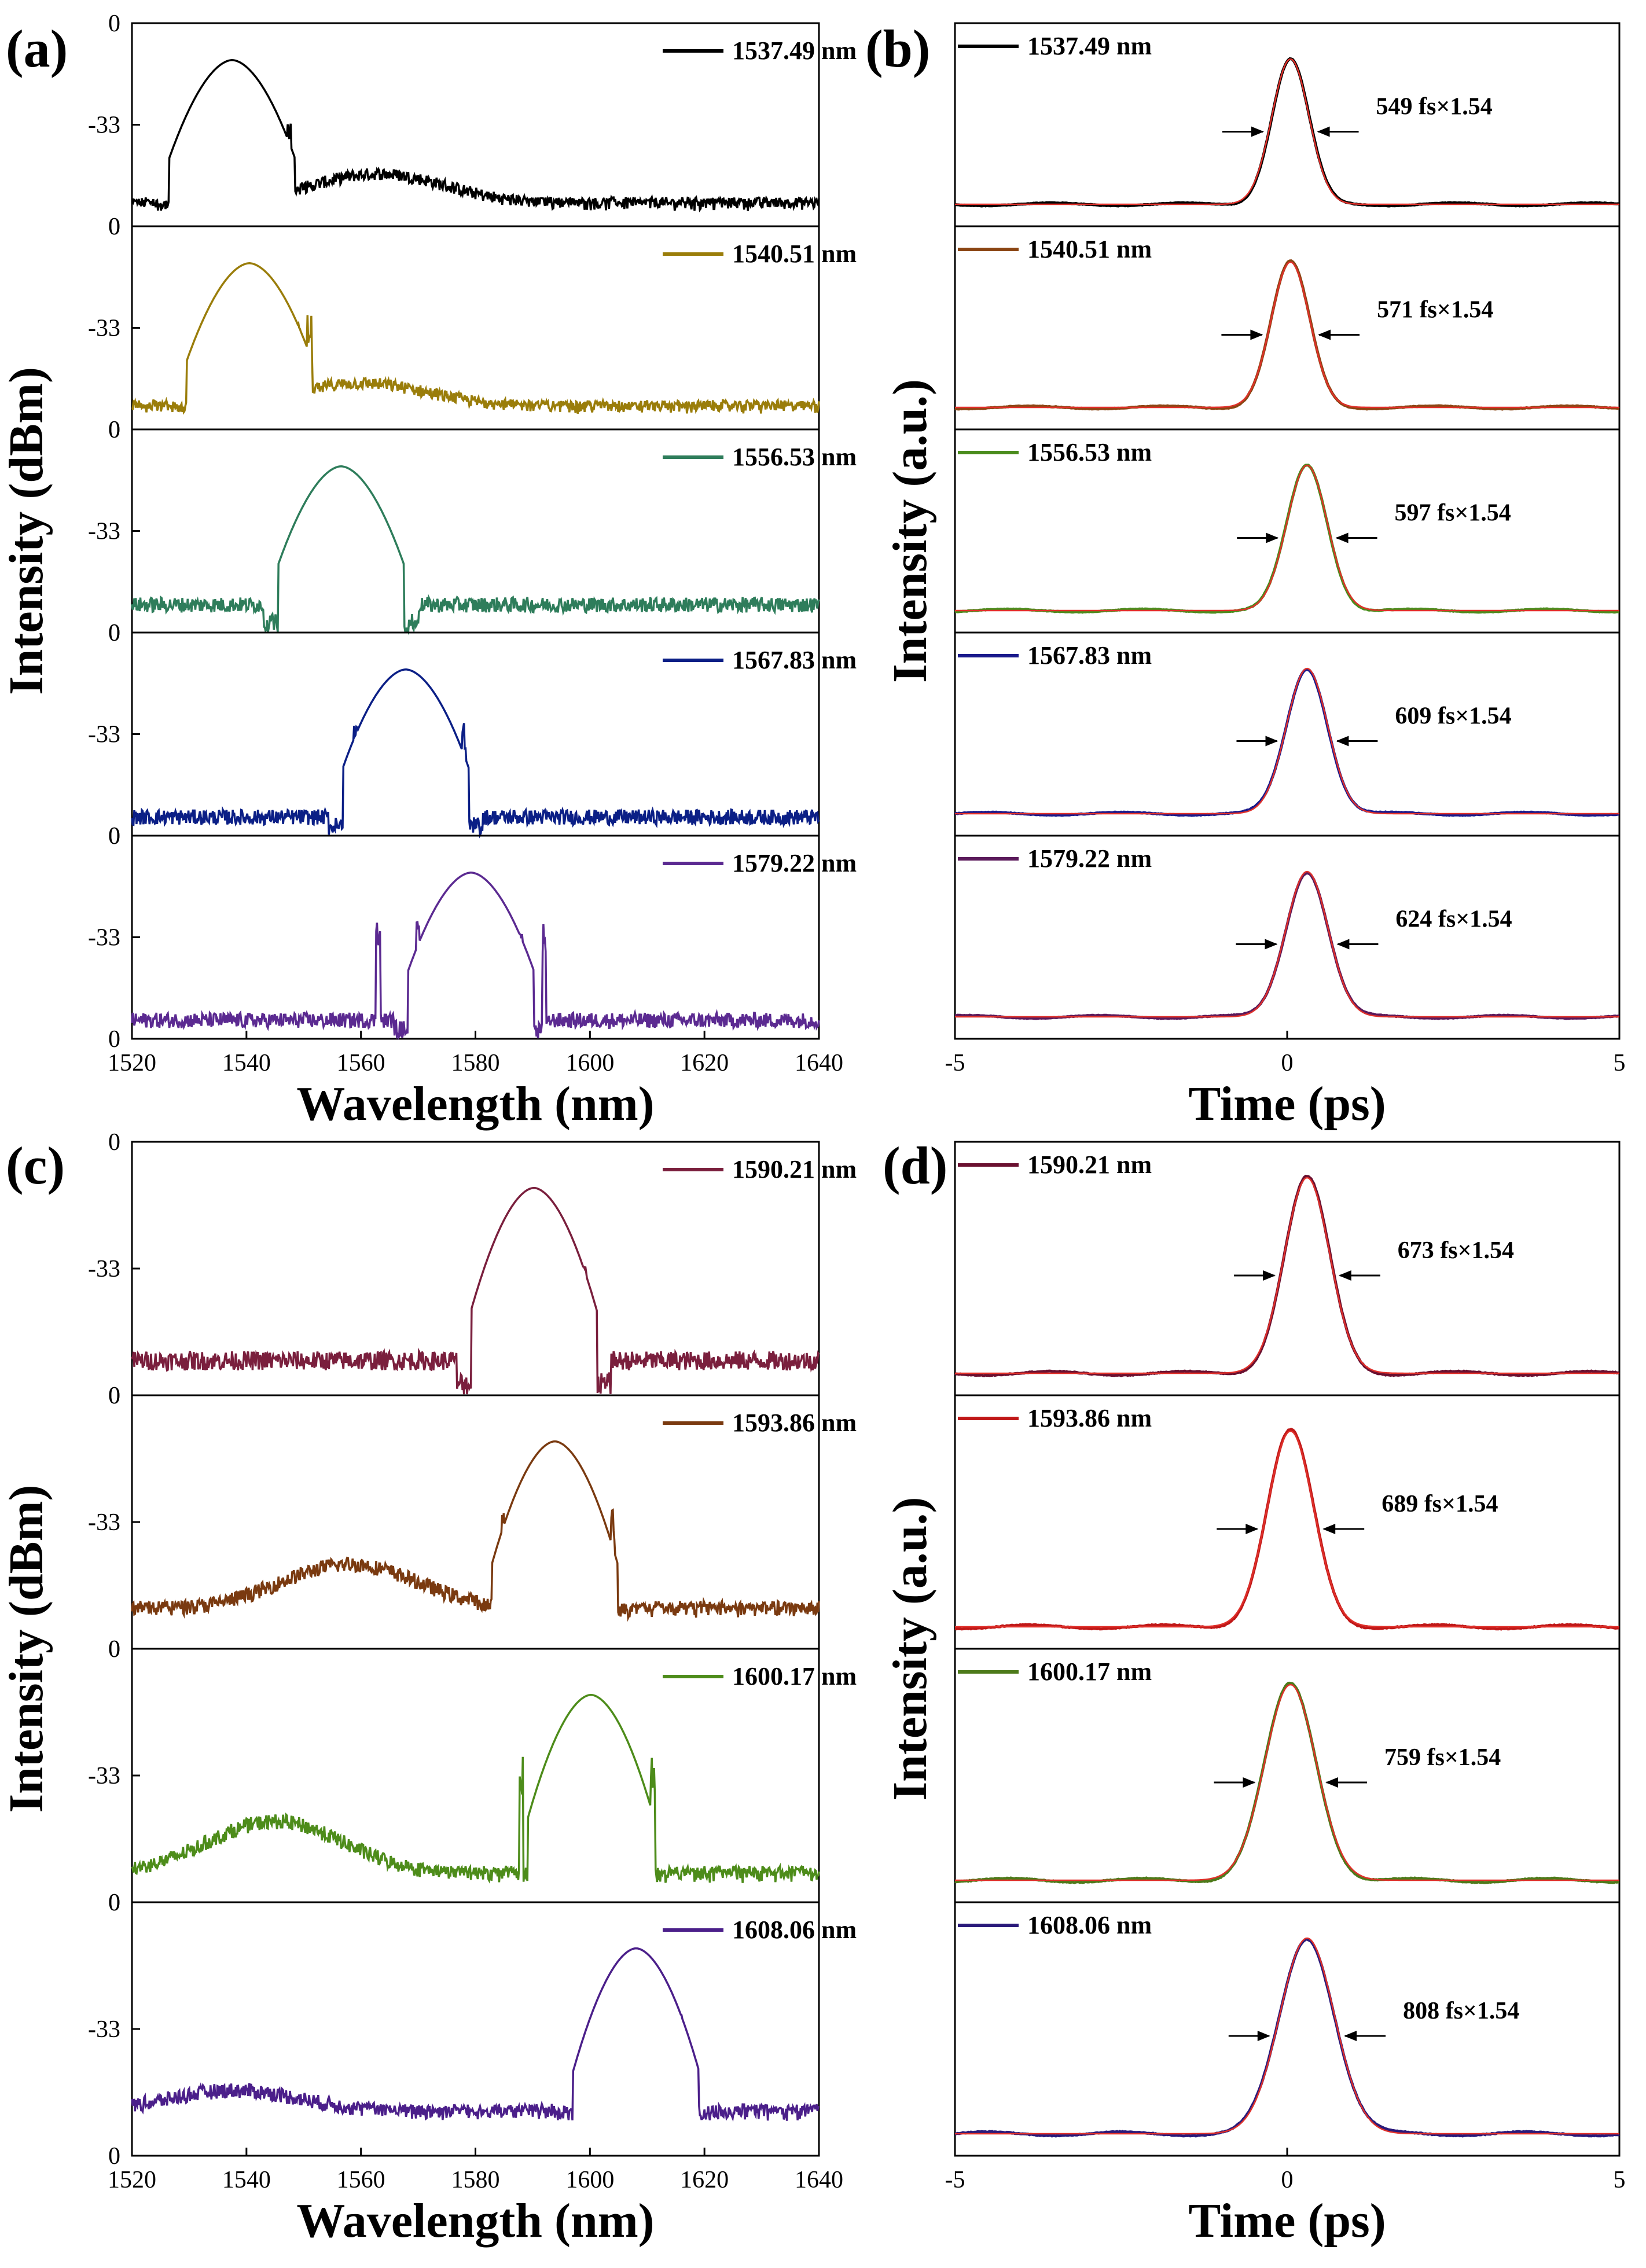  Describe the element at coordinates (1089, 46) in the screenshot. I see `legend-label: 1537.49 nm` at that location.